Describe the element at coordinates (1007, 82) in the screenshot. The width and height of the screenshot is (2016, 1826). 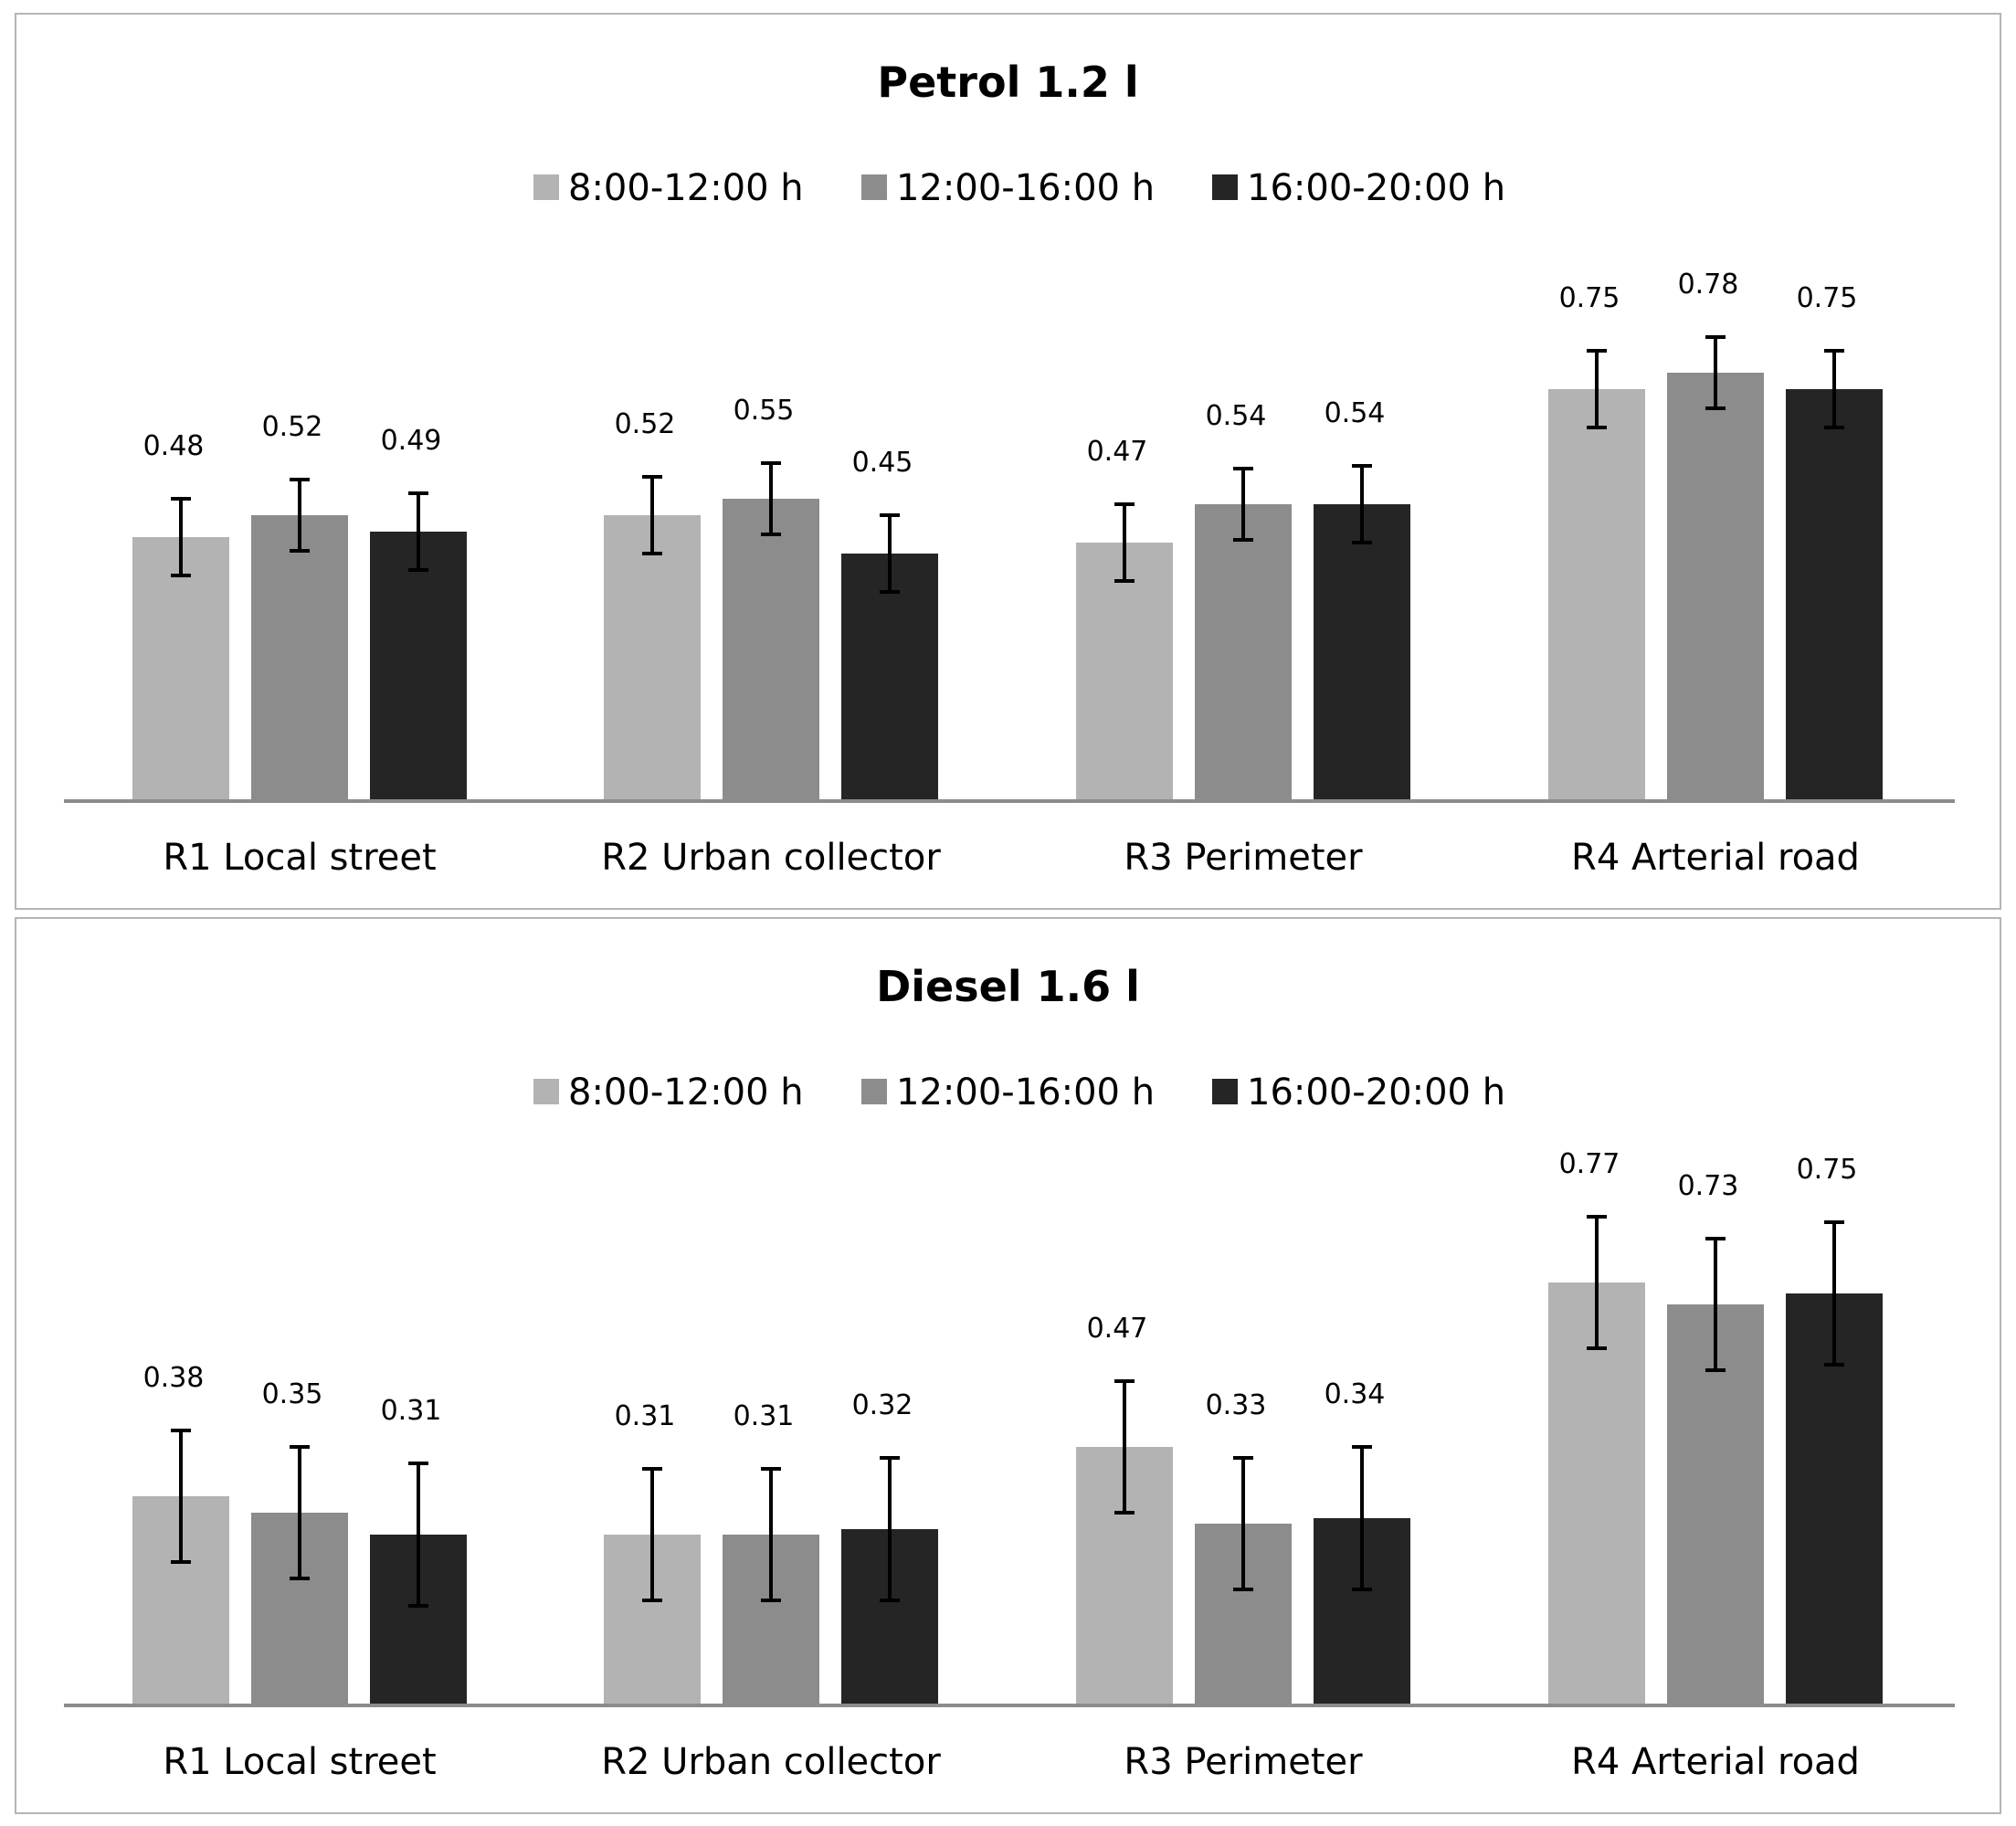
I see `chart-title: Petrol 1.2 l` at that location.